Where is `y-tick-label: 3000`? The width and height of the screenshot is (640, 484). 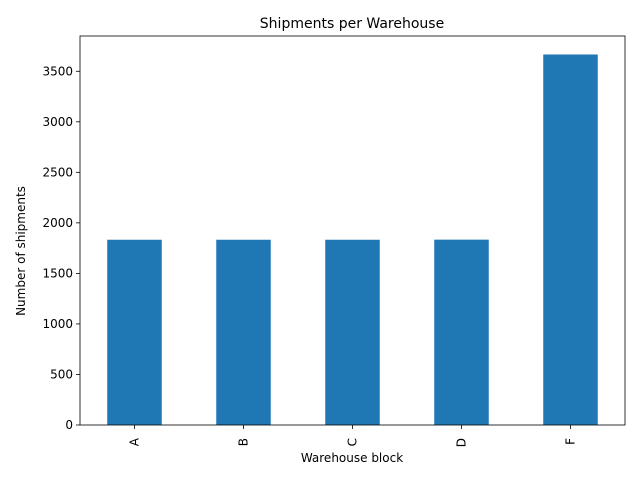
y-tick-label: 3000 is located at coordinates (57, 122).